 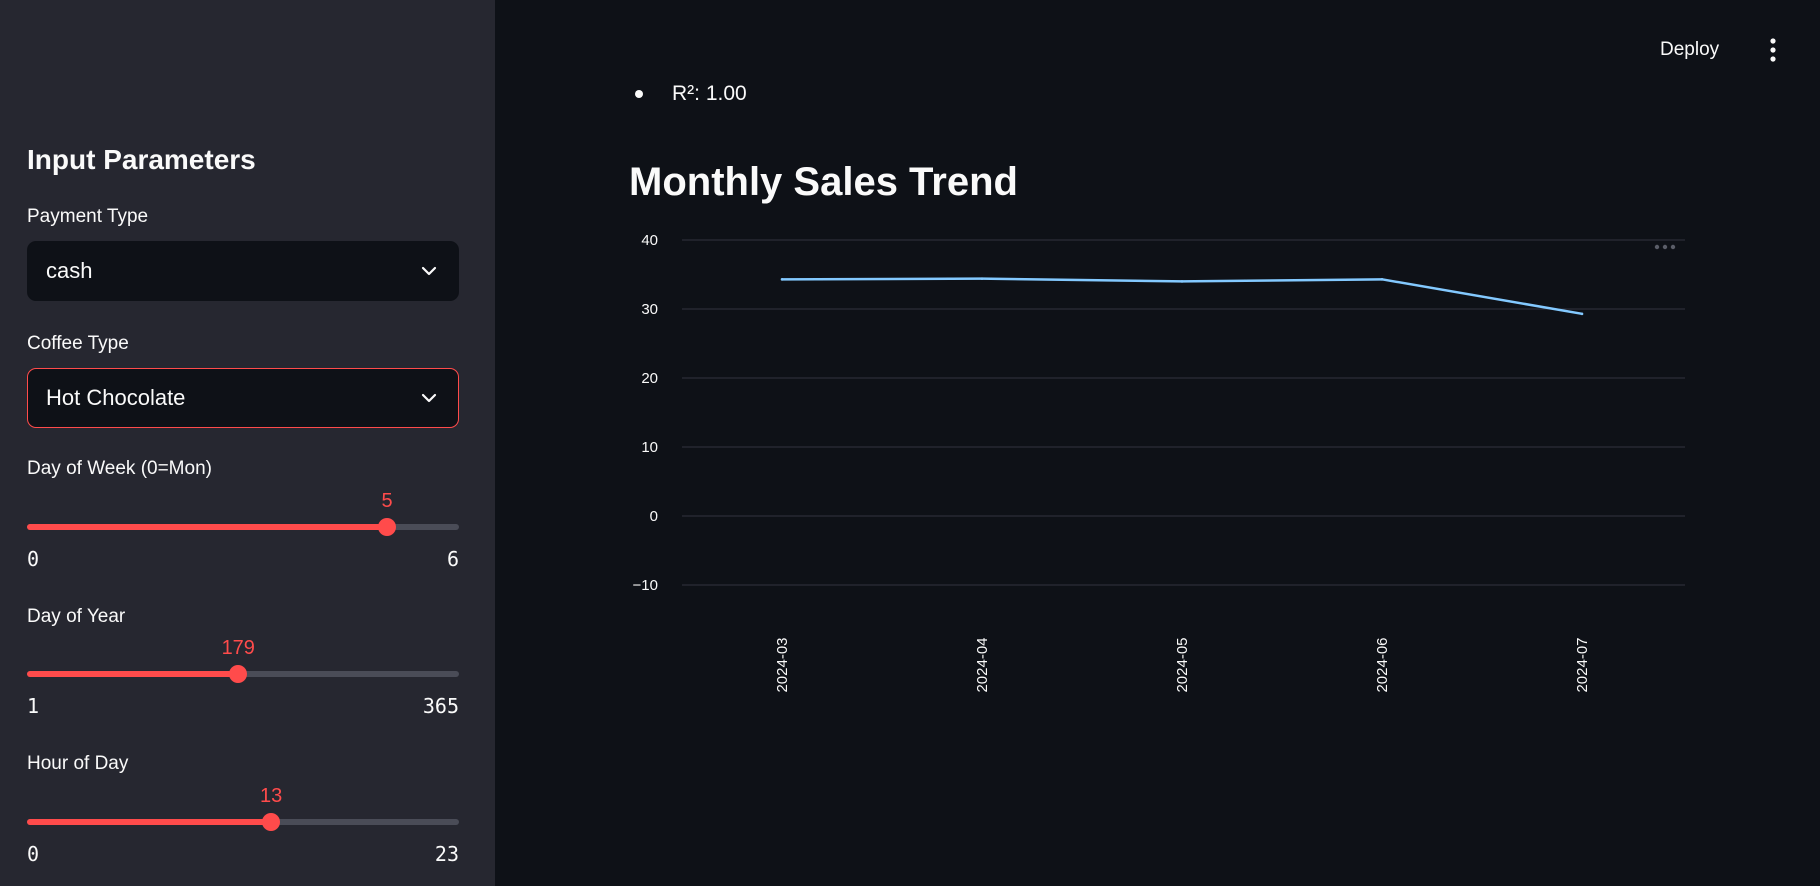 What do you see at coordinates (1665, 247) in the screenshot?
I see `chart-options-icon` at bounding box center [1665, 247].